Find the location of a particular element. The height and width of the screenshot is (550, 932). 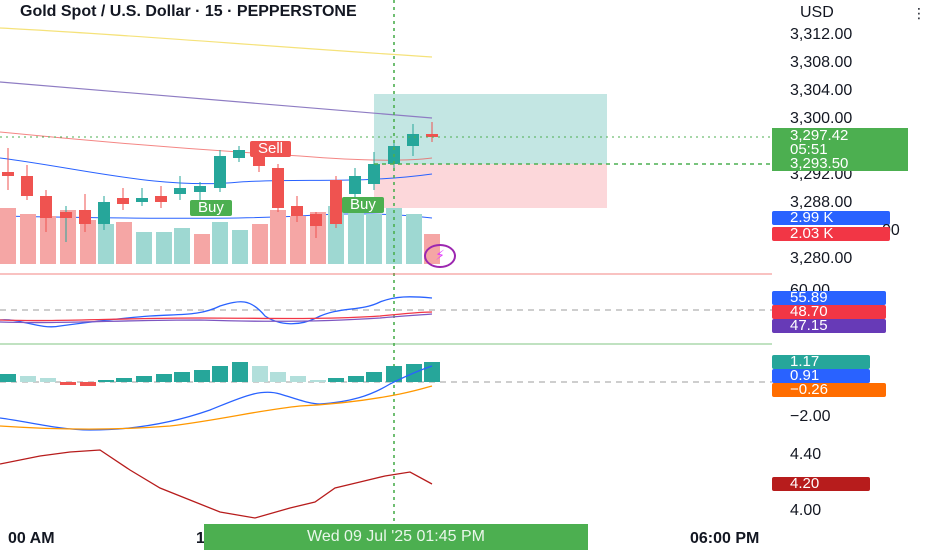

stop-loss-zone is located at coordinates (490, 186).